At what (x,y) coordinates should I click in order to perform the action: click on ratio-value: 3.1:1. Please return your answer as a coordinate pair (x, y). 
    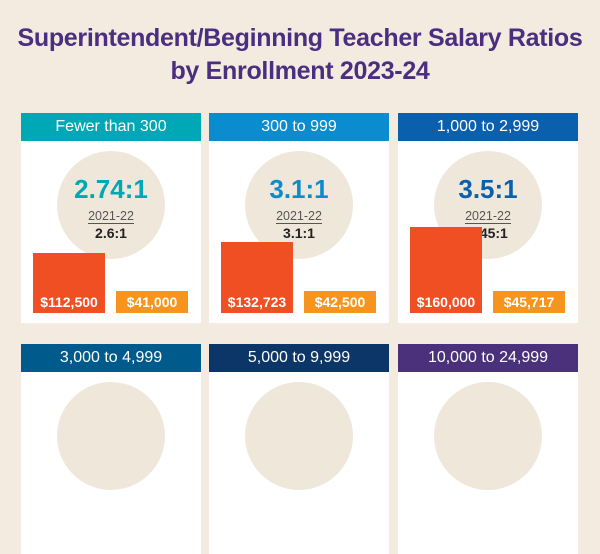
    Looking at the image, I should click on (299, 189).